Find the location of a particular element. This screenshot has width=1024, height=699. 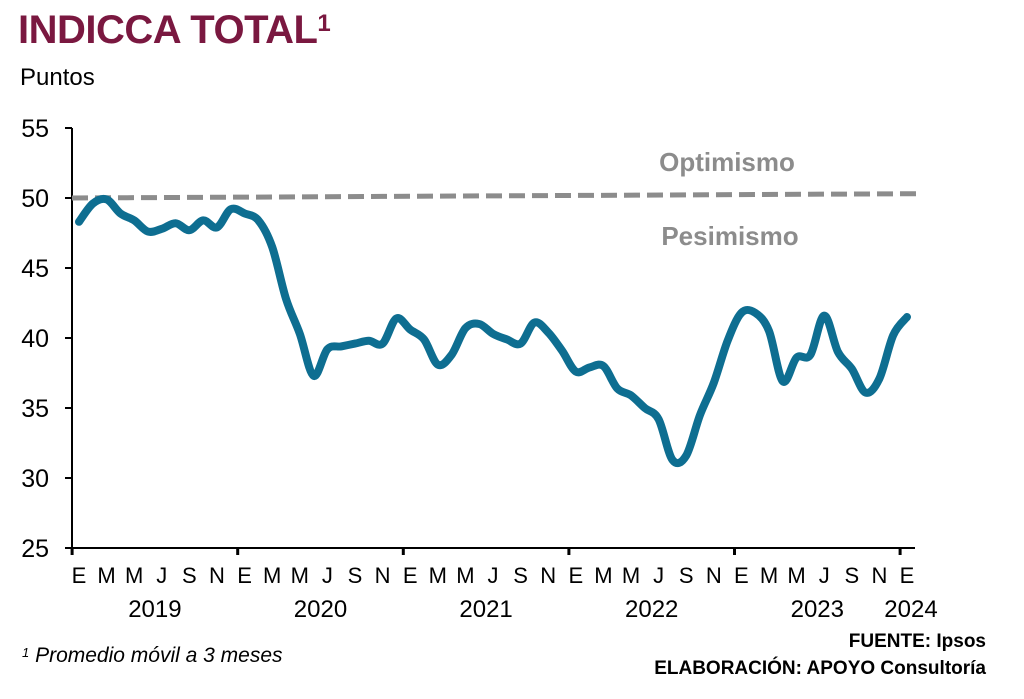

x-year-label: 2023 is located at coordinates (817, 609).